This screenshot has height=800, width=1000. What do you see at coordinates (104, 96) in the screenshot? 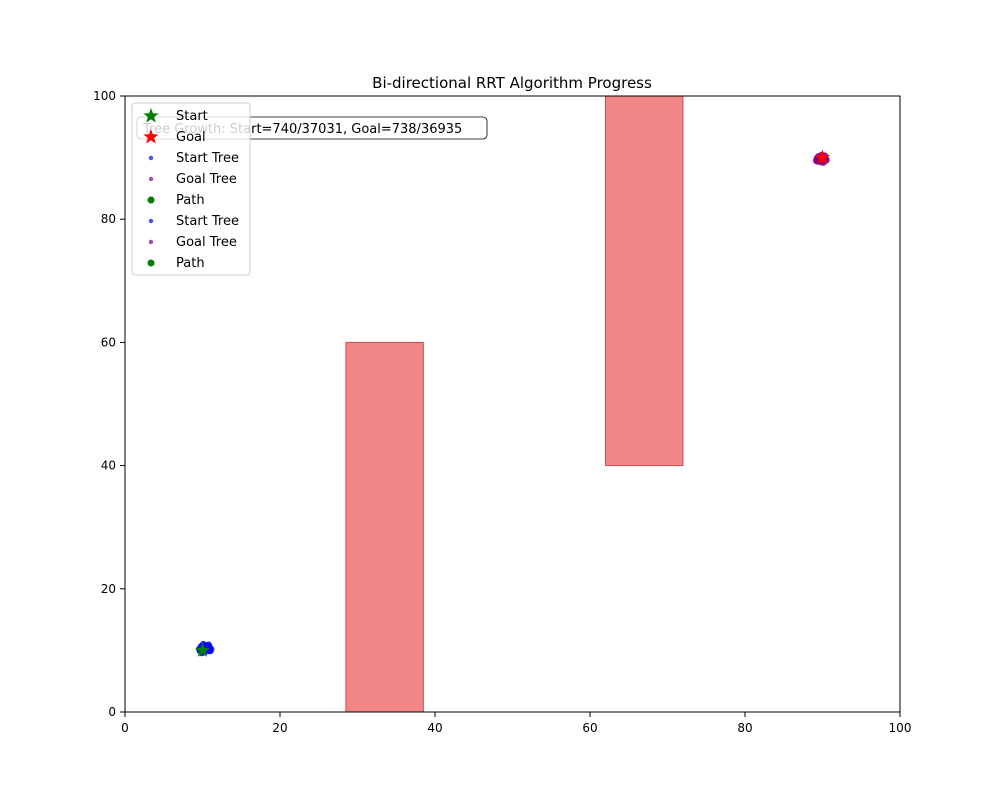
I see `y-tick-label: 100` at bounding box center [104, 96].